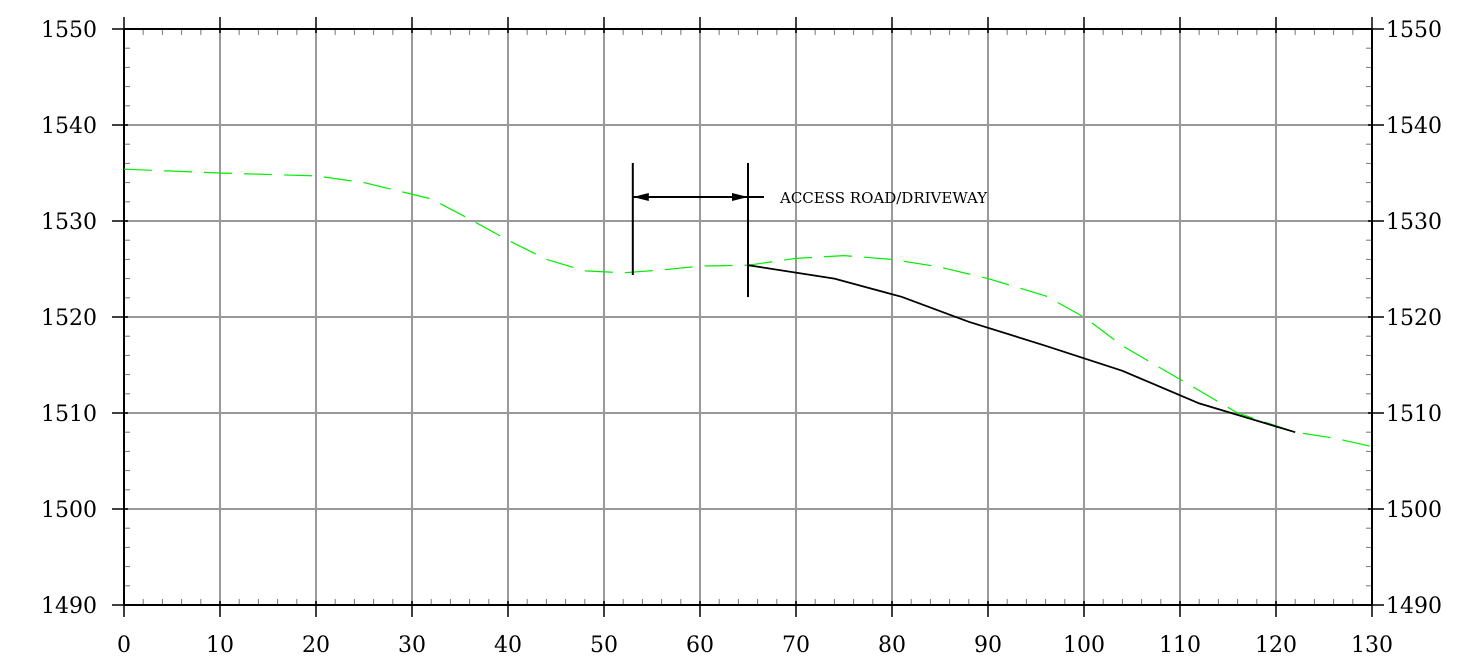 This screenshot has width=1460, height=664. What do you see at coordinates (1021, 349) in the screenshot?
I see `series-line-solid` at bounding box center [1021, 349].